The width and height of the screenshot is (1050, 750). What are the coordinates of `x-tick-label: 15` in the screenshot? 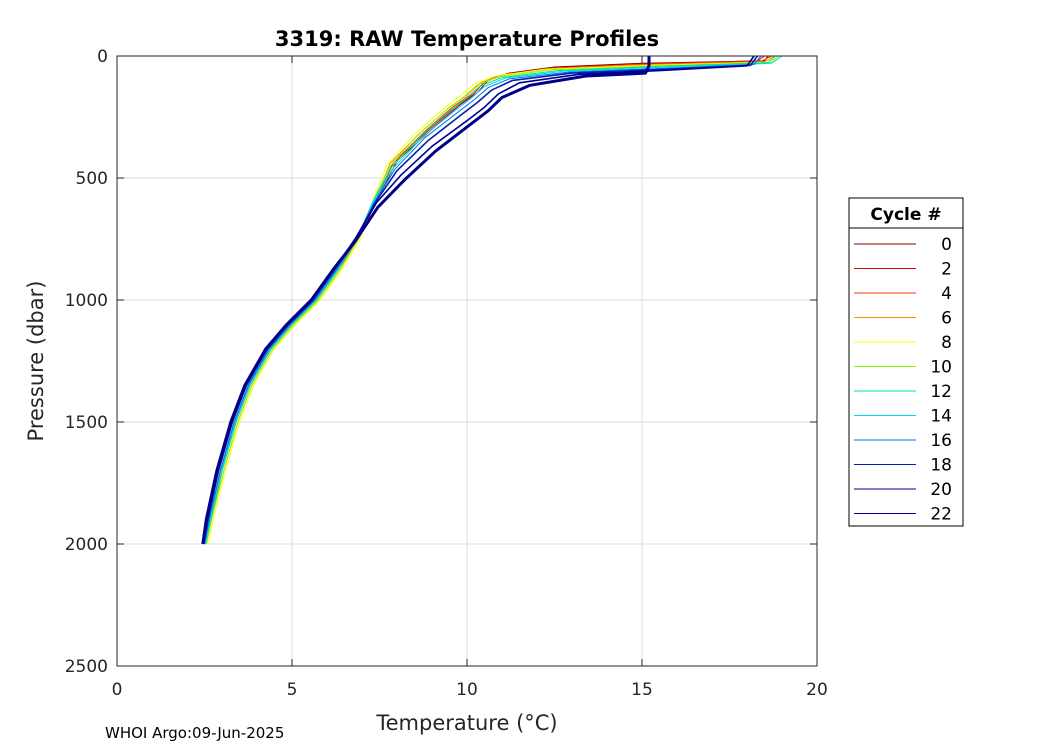 It's located at (642, 690).